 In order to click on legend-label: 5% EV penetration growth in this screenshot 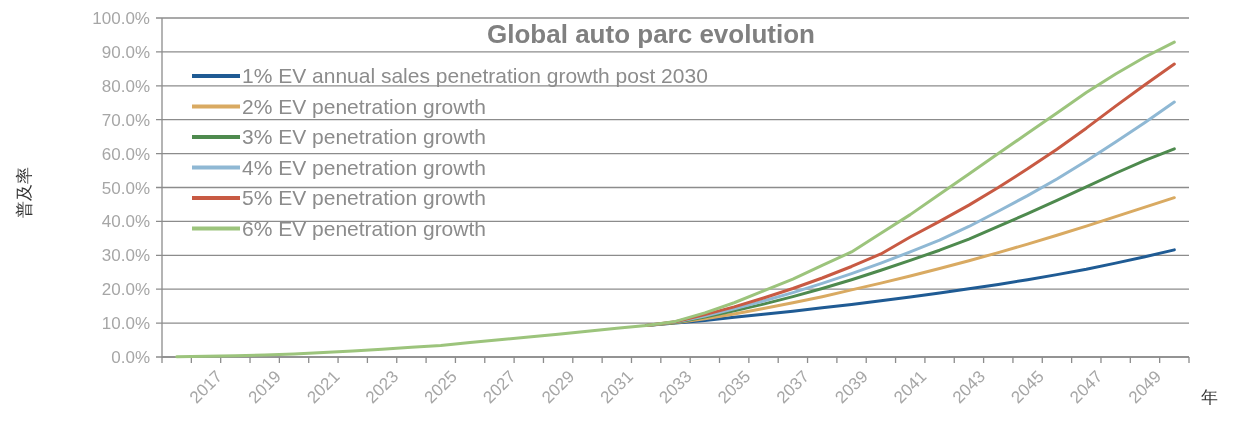, I will do `click(364, 197)`.